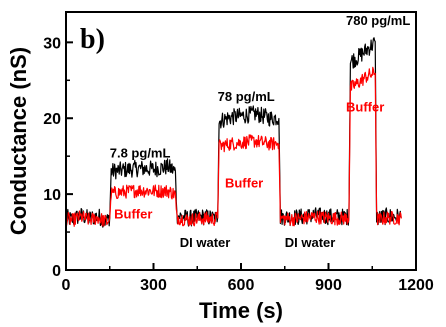 The image size is (446, 327). What do you see at coordinates (241, 310) in the screenshot?
I see `x-axis-label: Time (s)` at bounding box center [241, 310].